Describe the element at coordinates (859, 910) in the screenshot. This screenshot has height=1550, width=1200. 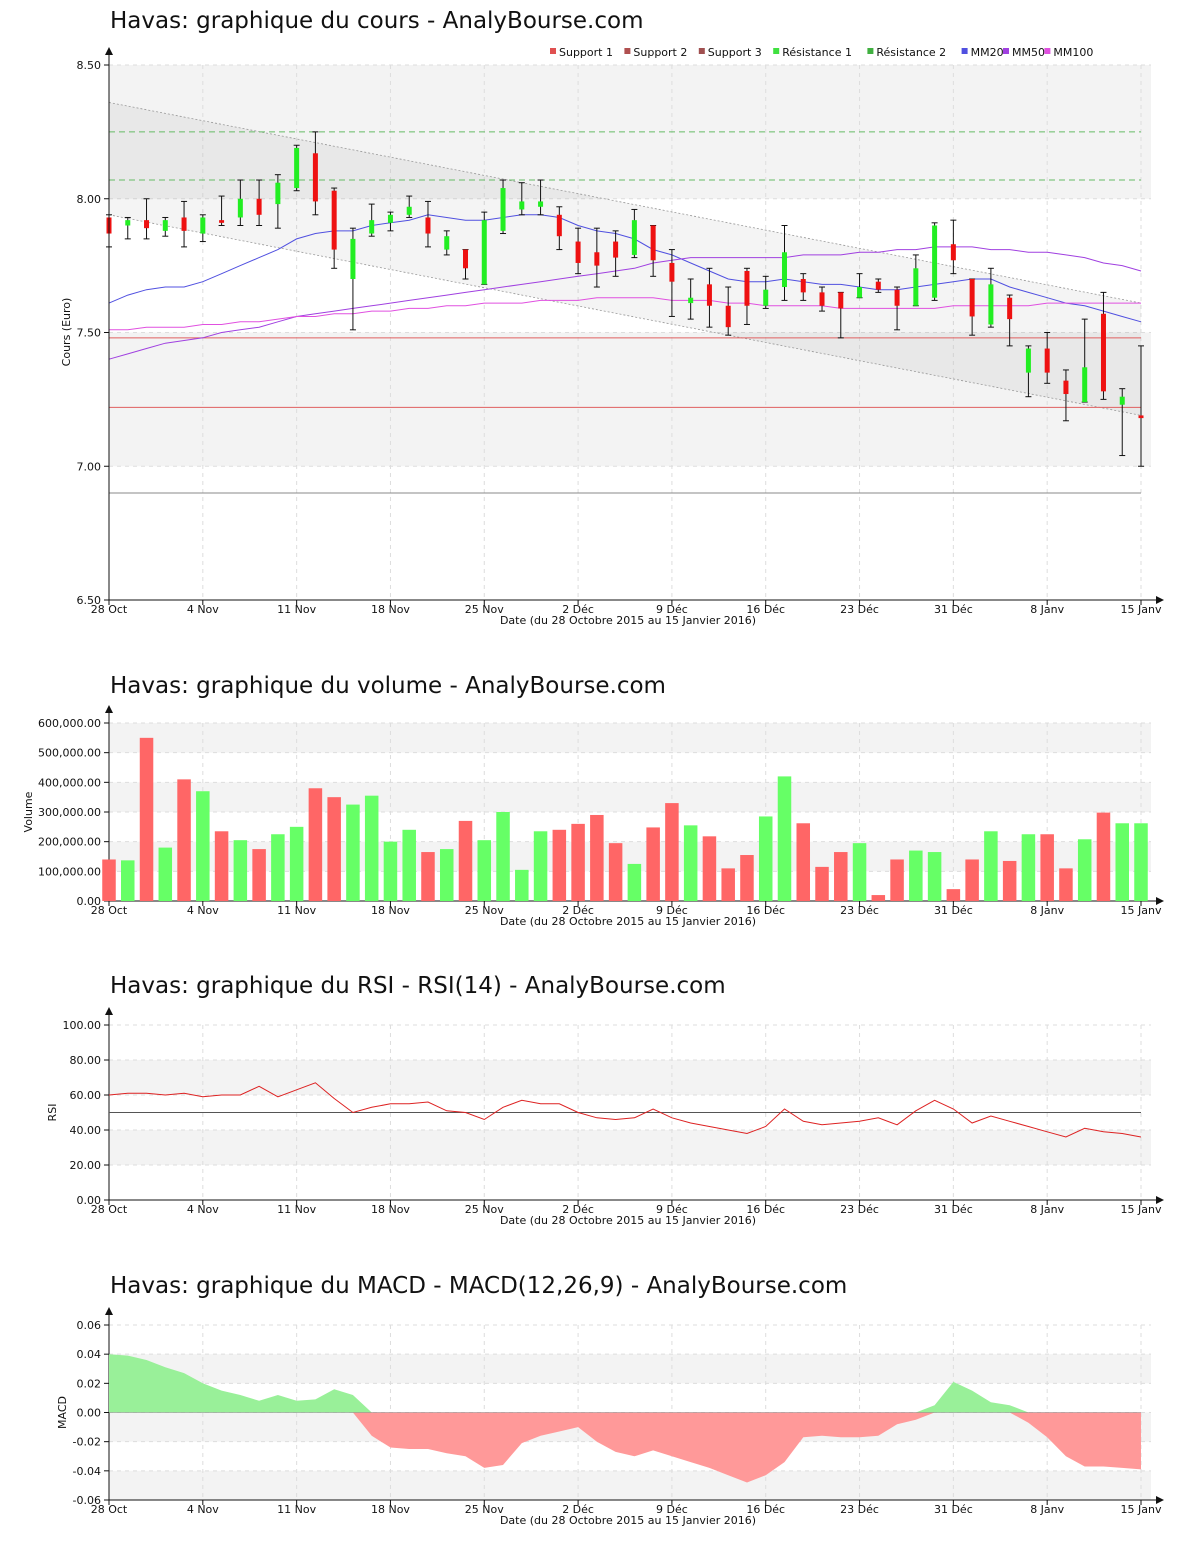
I see `x-tick-label: 23 Déc` at that location.